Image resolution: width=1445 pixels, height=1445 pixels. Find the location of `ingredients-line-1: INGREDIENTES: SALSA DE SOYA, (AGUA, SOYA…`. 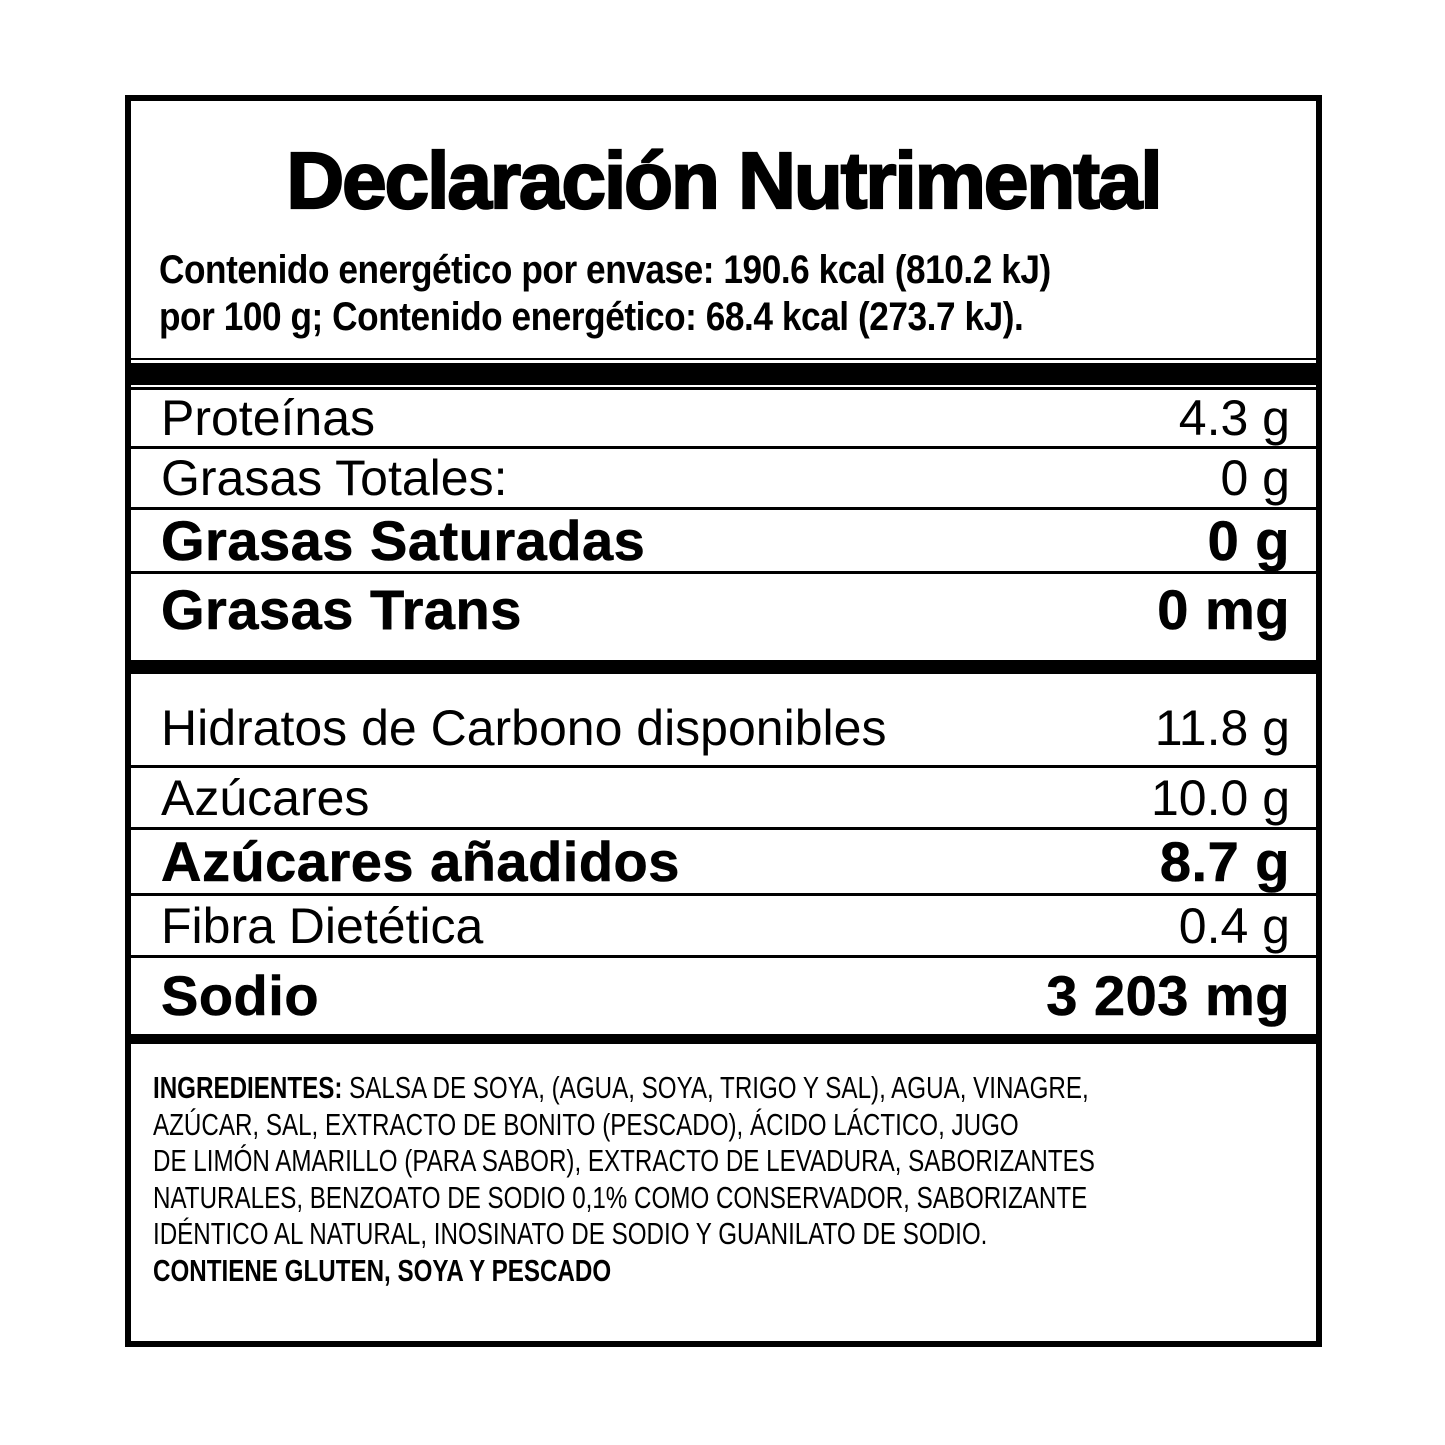

ingredients-line-1: INGREDIENTES: SALSA DE SOYA, (AGUA, SOYA… is located at coordinates (621, 1088).